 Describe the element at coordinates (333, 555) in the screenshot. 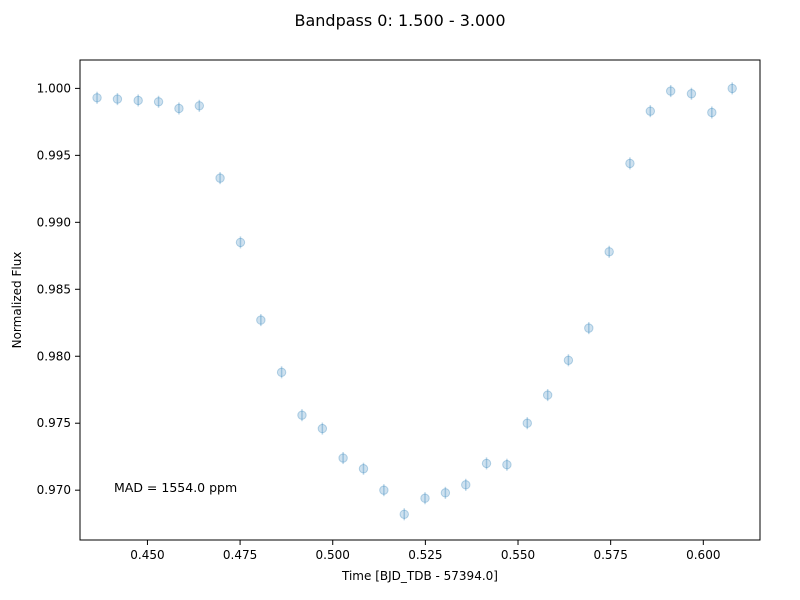

I see `x-tick-label: 0.500` at that location.